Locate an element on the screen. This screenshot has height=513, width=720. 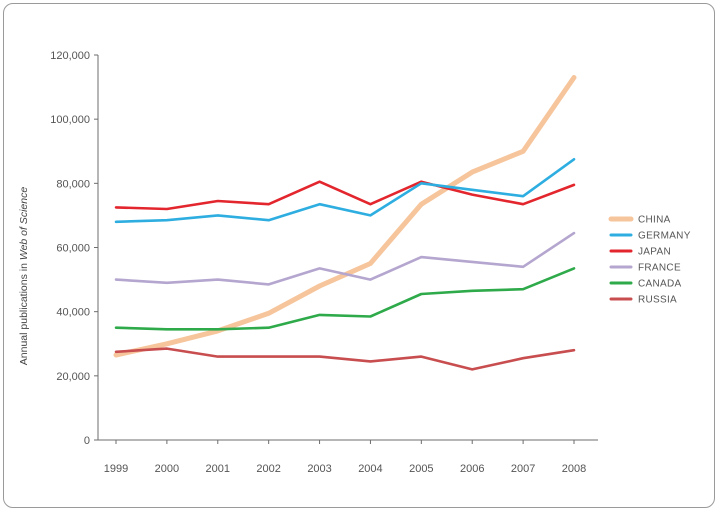
legend-label-germany: GERMANY is located at coordinates (664, 236).